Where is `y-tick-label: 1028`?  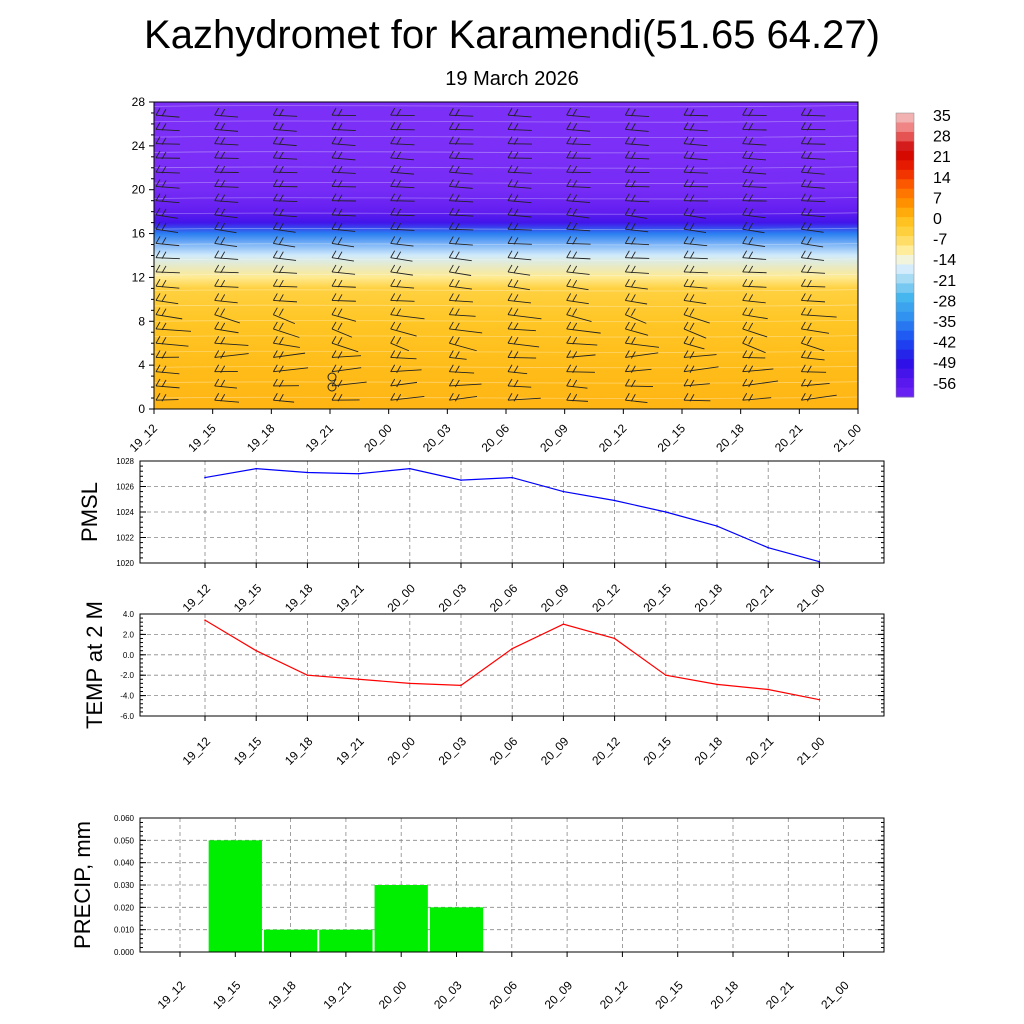
y-tick-label: 1028 is located at coordinates (125, 461).